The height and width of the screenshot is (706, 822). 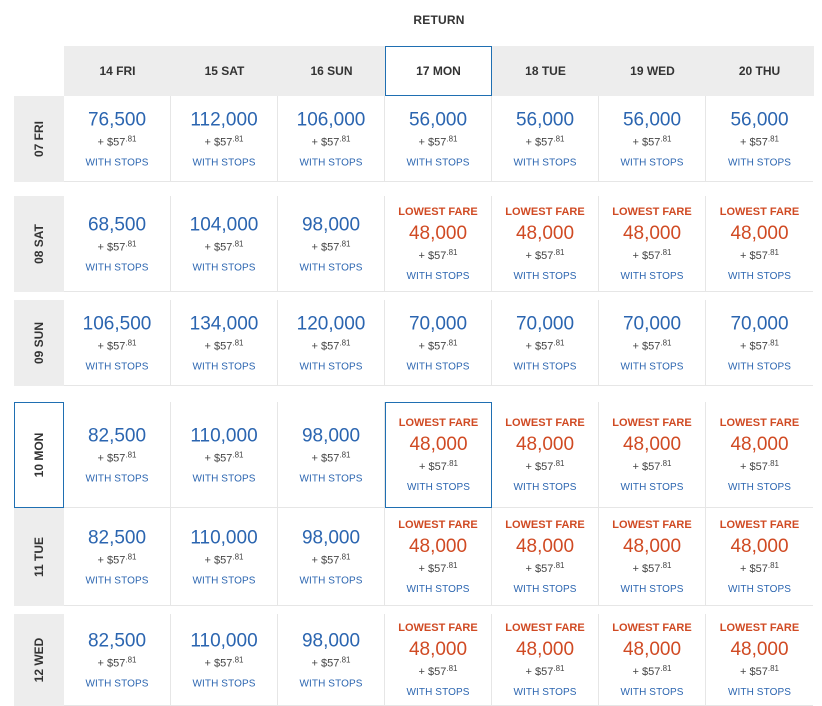 I want to click on fare-cell: 104,000 + $57.81 WITH STOPS, so click(x=224, y=244).